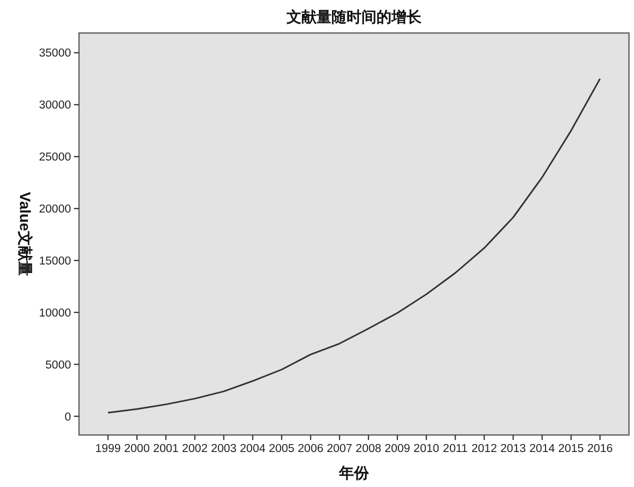 The height and width of the screenshot is (487, 634). What do you see at coordinates (354, 17) in the screenshot?
I see `title: 文献量随时间的增长` at bounding box center [354, 17].